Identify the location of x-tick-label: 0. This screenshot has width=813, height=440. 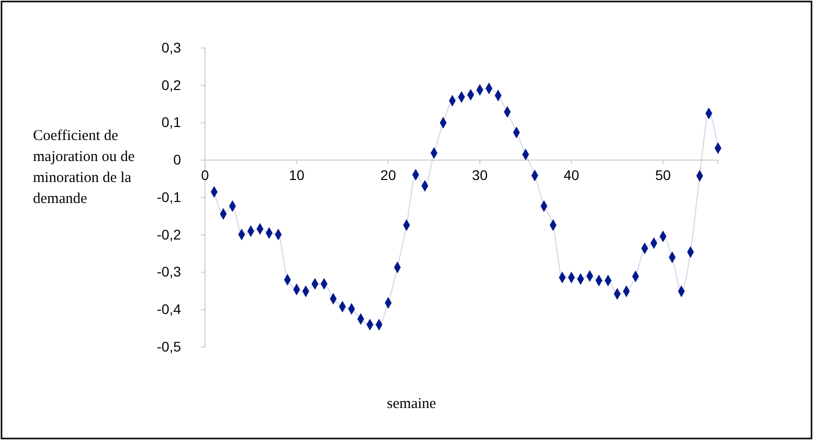
(205, 175).